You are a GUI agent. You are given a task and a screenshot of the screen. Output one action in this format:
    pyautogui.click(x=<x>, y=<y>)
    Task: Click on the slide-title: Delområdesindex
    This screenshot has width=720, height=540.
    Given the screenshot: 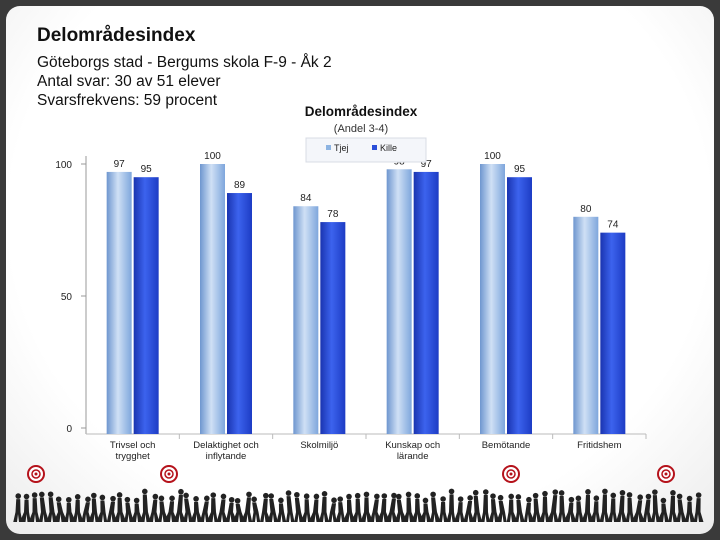 What is the action you would take?
    pyautogui.click(x=116, y=35)
    